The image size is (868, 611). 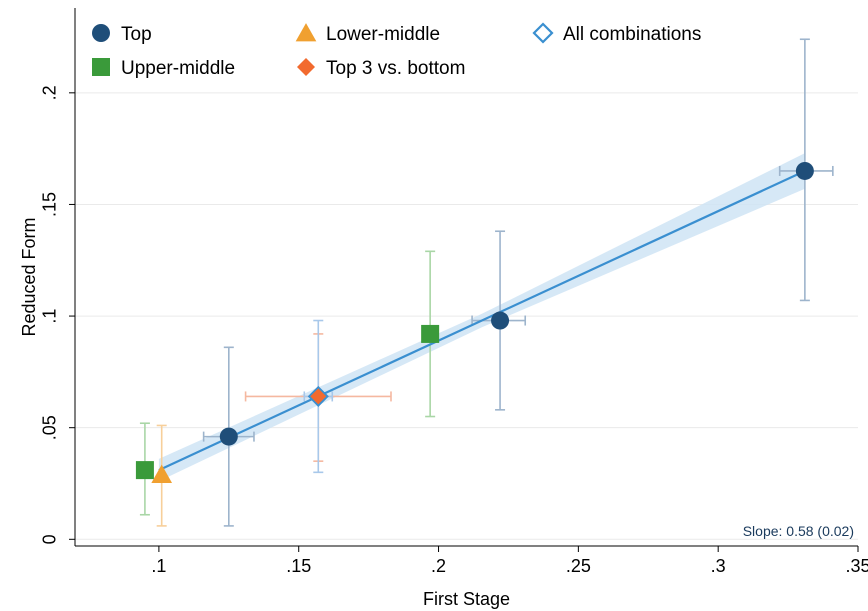 What do you see at coordinates (136, 34) in the screenshot?
I see `legend-label: Top` at bounding box center [136, 34].